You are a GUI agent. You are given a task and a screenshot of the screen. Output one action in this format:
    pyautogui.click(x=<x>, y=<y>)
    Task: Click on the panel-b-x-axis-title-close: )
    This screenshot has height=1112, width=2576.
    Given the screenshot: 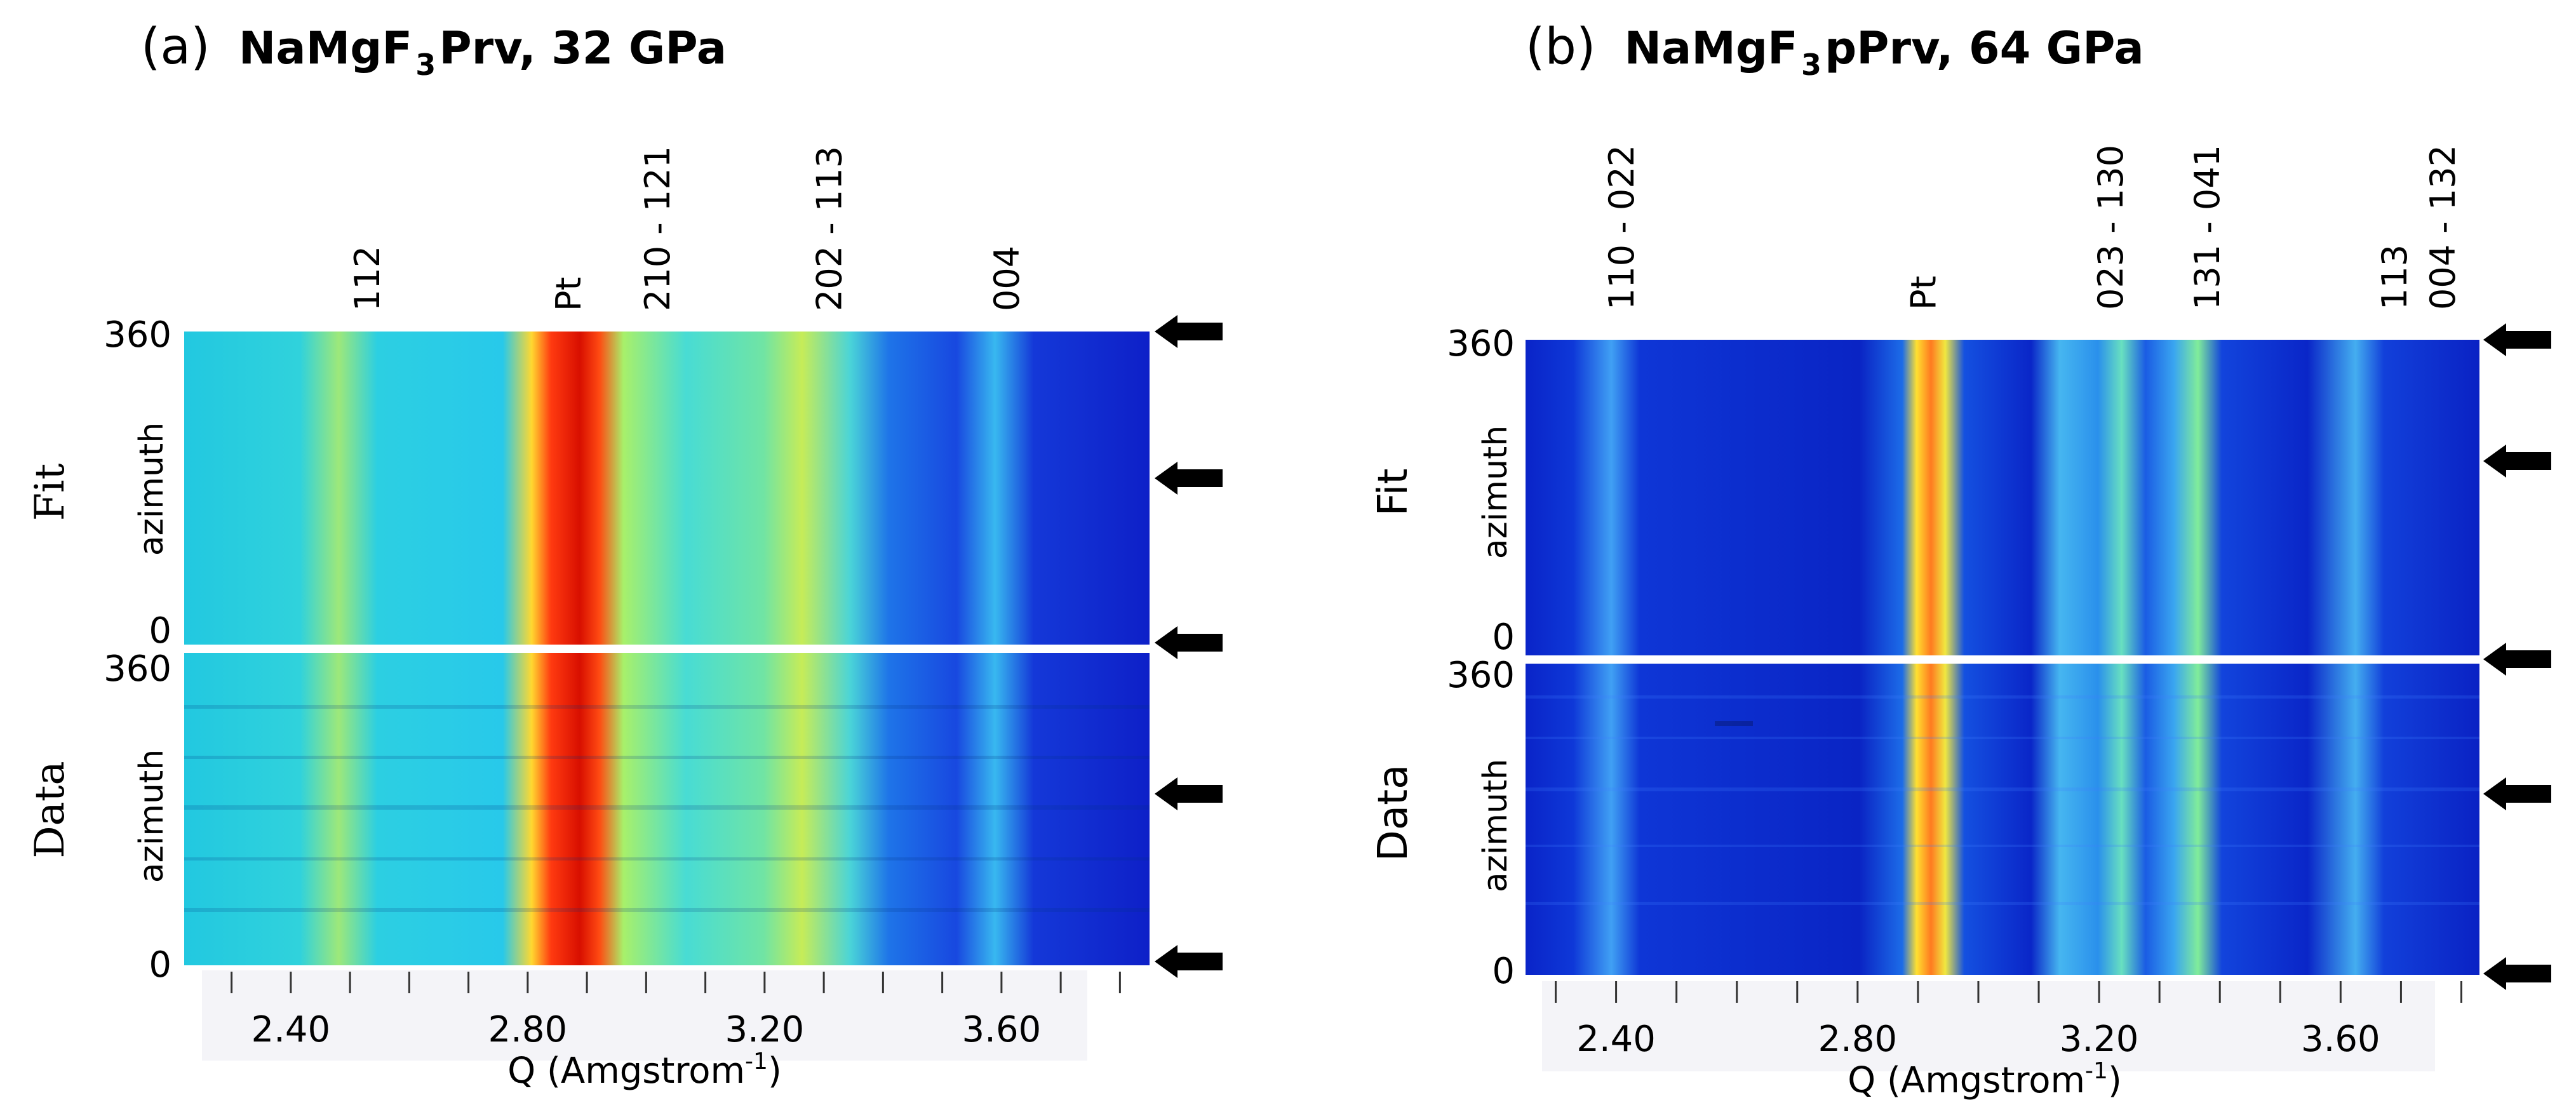 What is the action you would take?
    pyautogui.click(x=2115, y=1080)
    